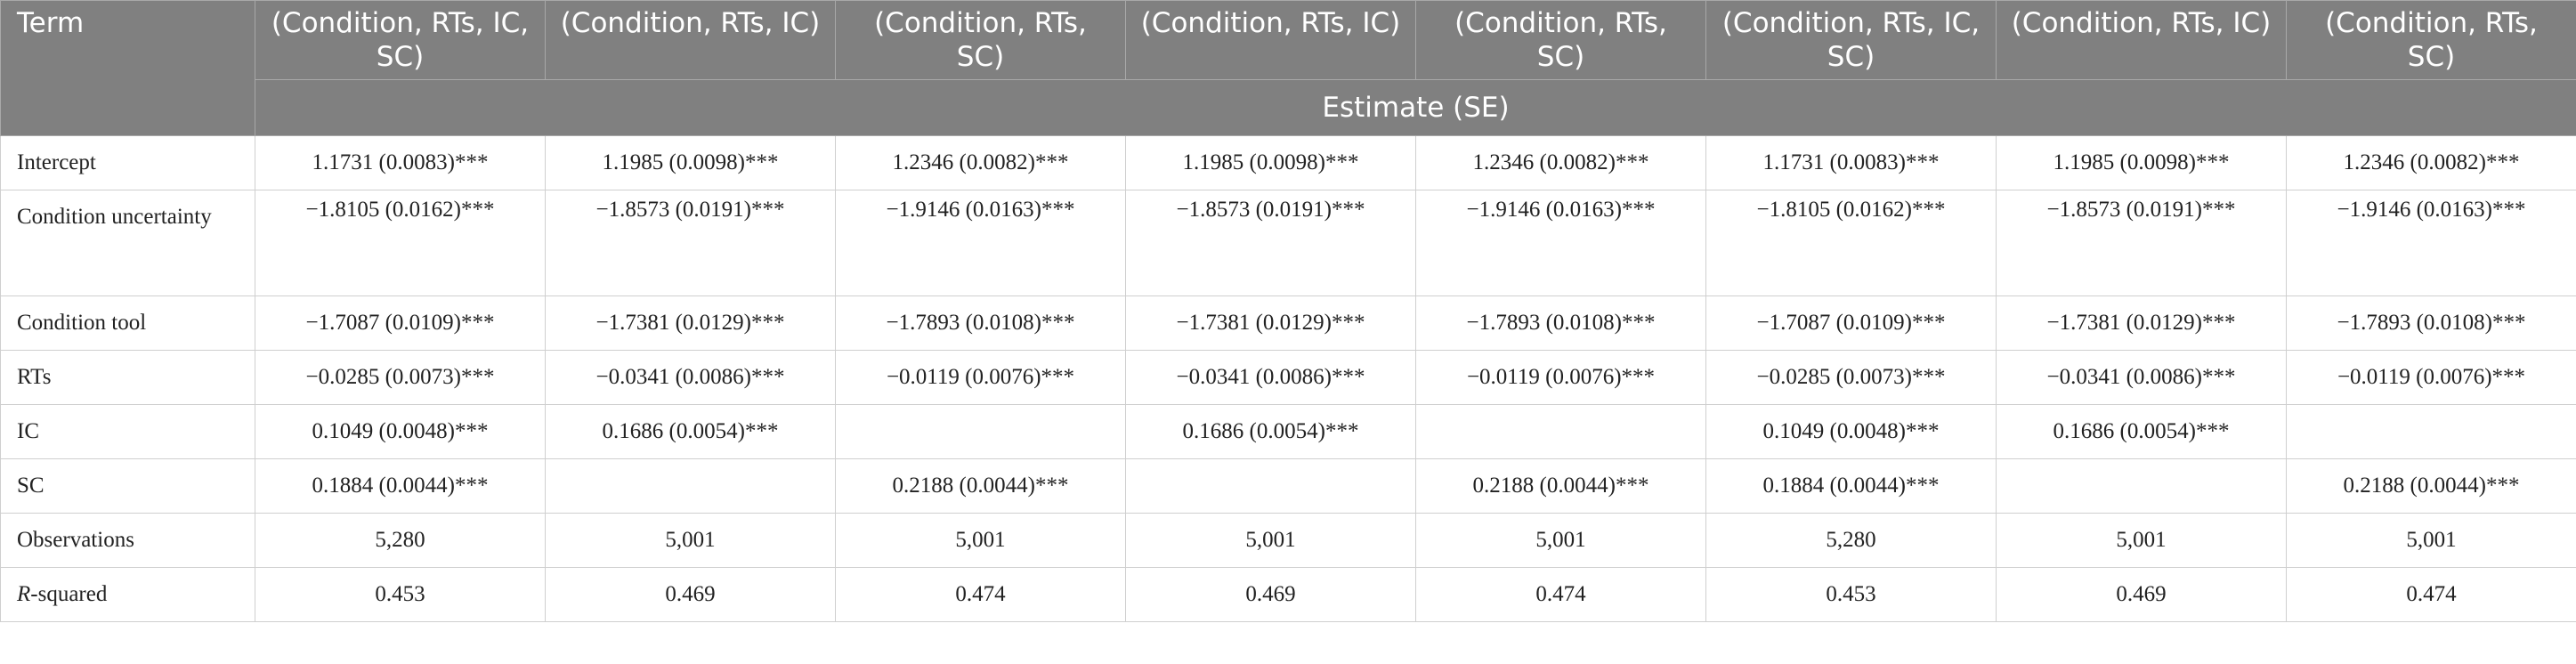  I want to click on subheader: Estimate (SE), so click(1416, 107).